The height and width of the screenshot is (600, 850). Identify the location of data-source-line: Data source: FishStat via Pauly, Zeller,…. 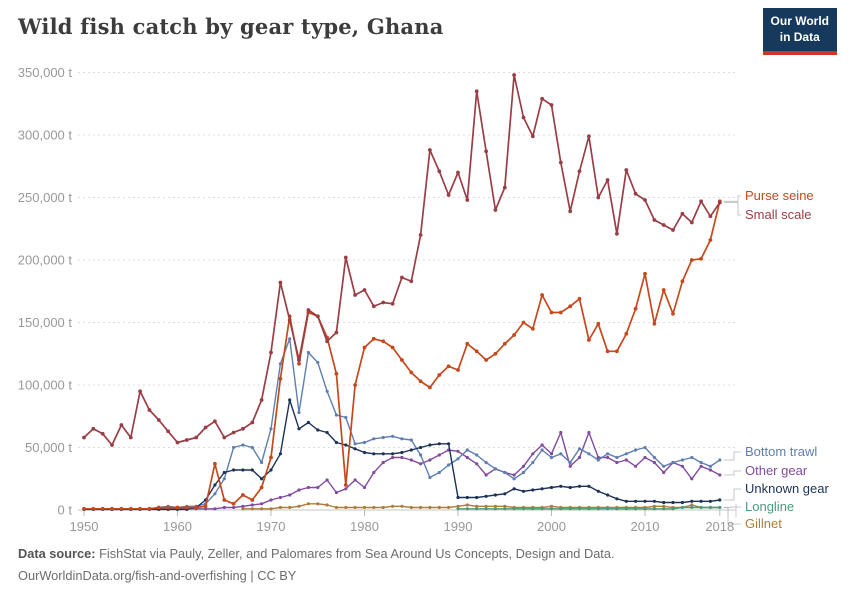
(316, 554).